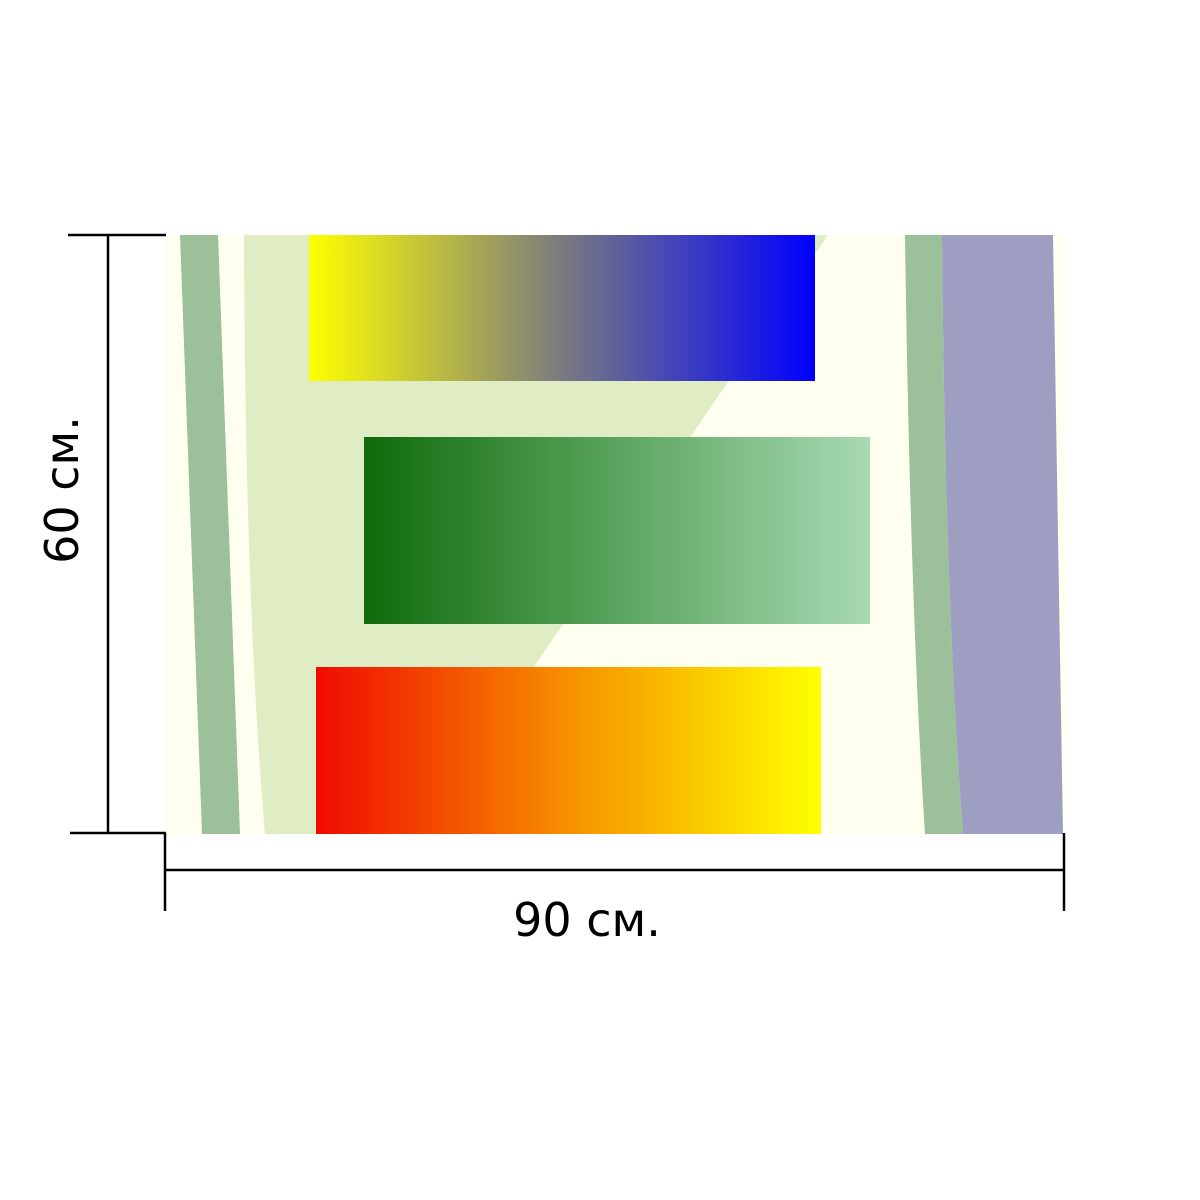 Image resolution: width=1200 pixels, height=1200 pixels. I want to click on gradient-bar-middle, so click(617, 530).